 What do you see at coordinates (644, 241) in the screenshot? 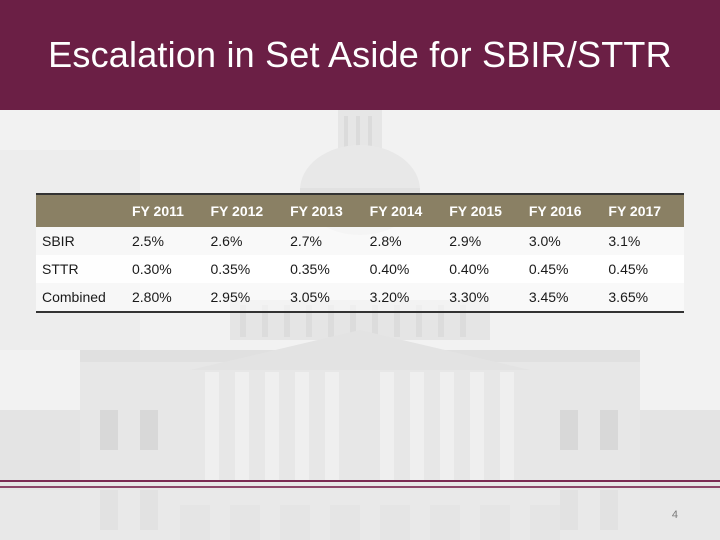
I see `table-cell: 3.1%` at bounding box center [644, 241].